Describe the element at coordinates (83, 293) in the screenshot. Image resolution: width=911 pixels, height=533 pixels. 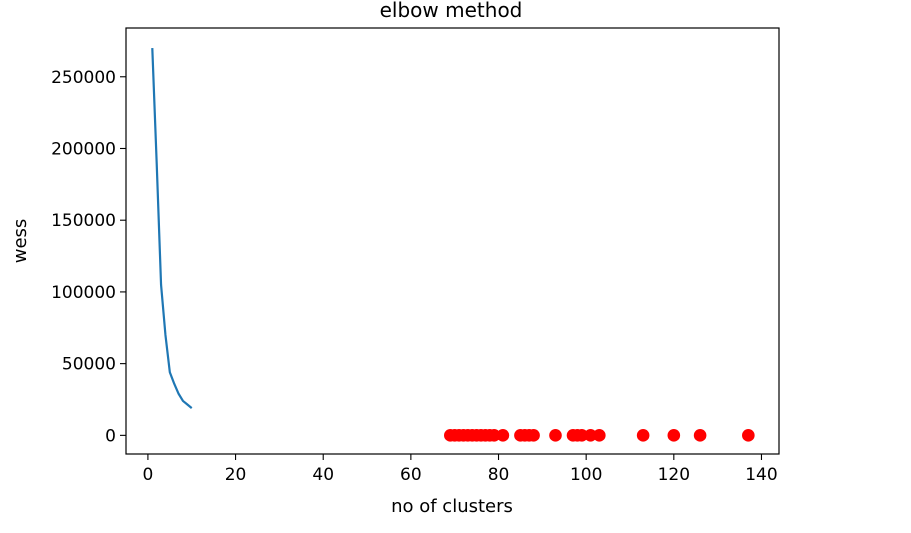
I see `y-tick-label: 100000` at that location.